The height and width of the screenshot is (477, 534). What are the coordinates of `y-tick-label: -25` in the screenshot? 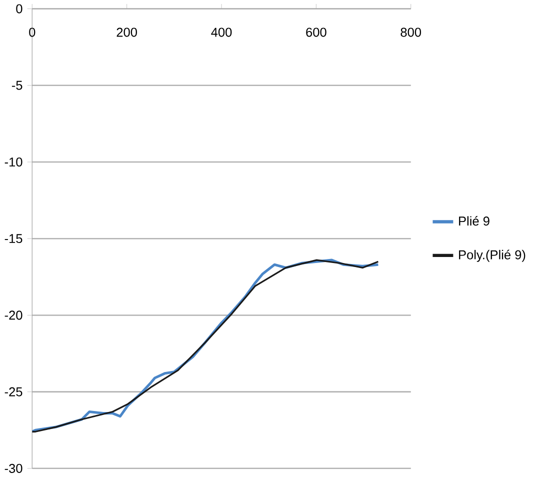 It's located at (13, 391).